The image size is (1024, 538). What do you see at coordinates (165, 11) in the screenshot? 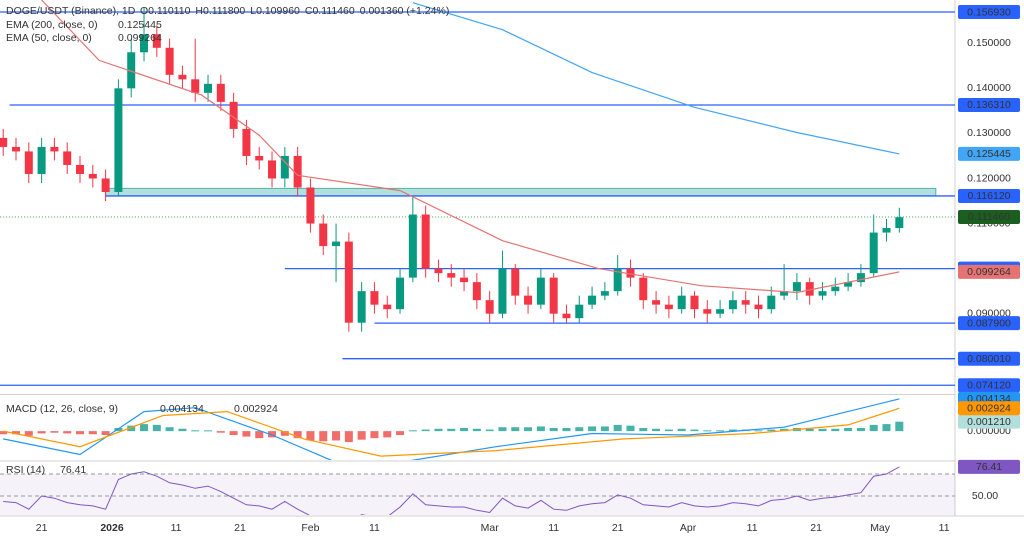
I see `ohlc-value: O0.110110` at bounding box center [165, 11].